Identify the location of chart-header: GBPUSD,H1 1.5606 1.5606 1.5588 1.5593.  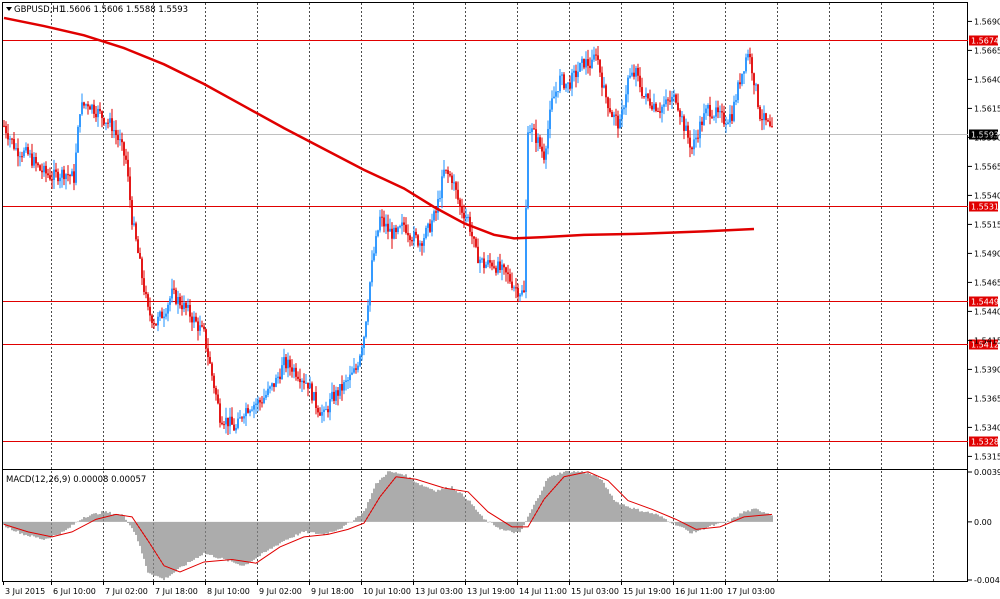
(97, 10).